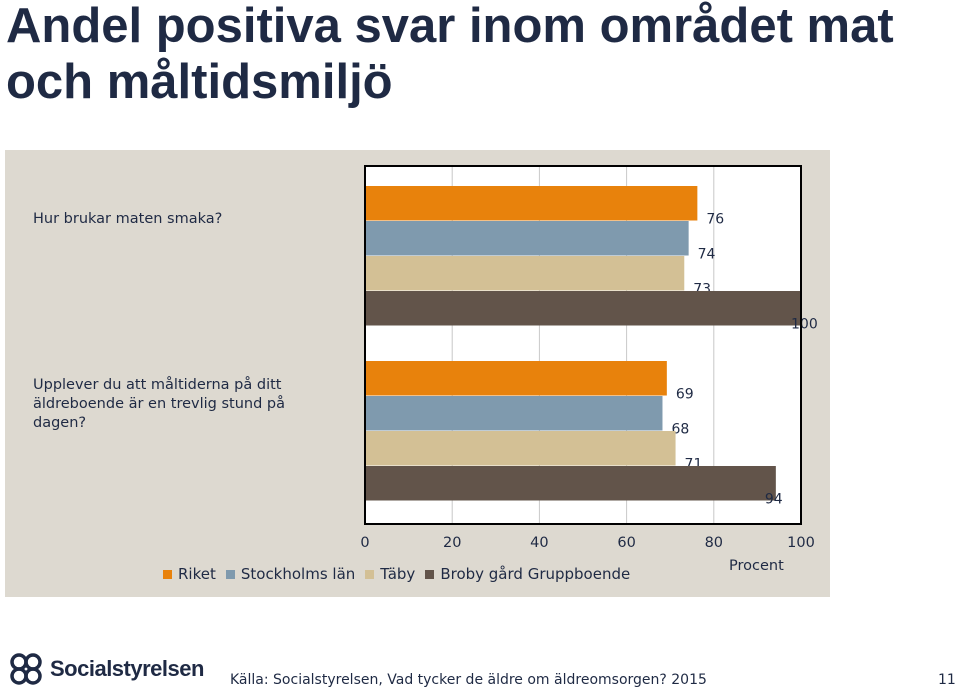 The height and width of the screenshot is (693, 960). I want to click on page-number: 11, so click(947, 680).